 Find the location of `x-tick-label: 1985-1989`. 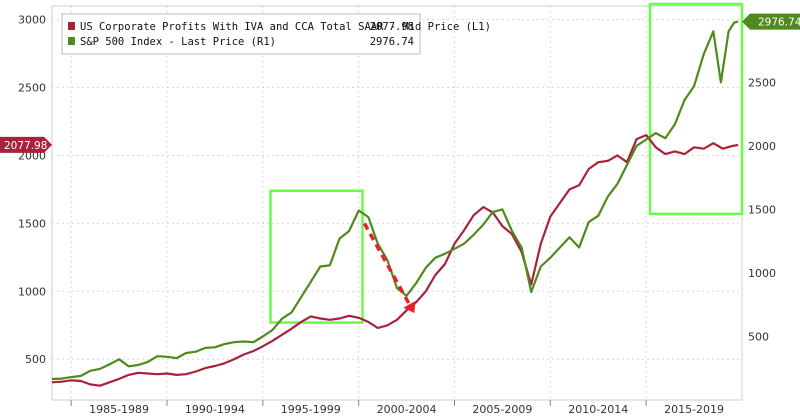

x-tick-label: 1985-1989 is located at coordinates (119, 409).